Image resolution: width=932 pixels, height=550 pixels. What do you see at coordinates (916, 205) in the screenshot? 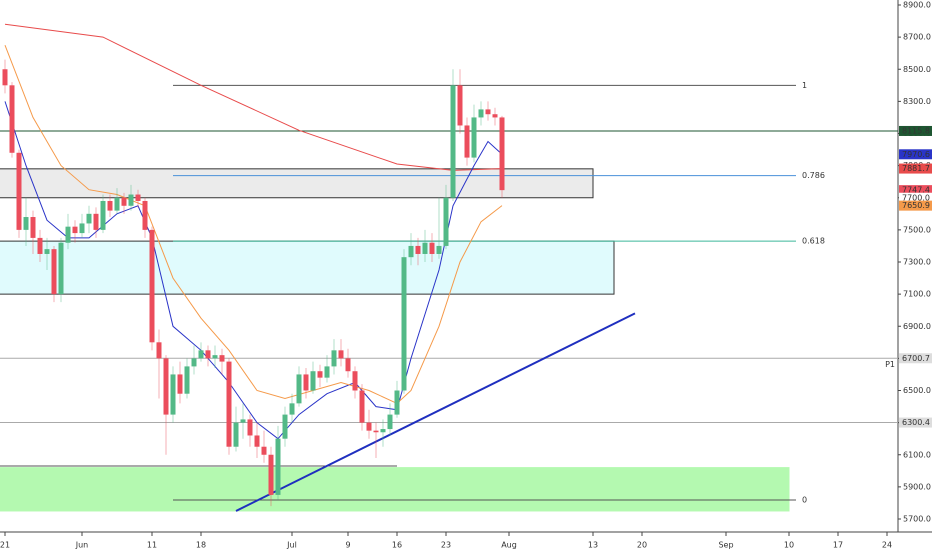
I see `price-label: 7650.9` at bounding box center [916, 205].